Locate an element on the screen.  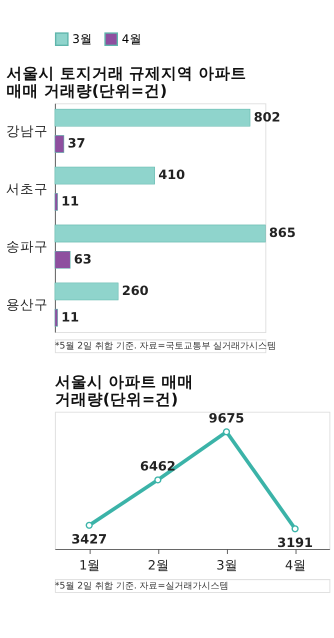
legend-label: 4월 is located at coordinates (132, 39).